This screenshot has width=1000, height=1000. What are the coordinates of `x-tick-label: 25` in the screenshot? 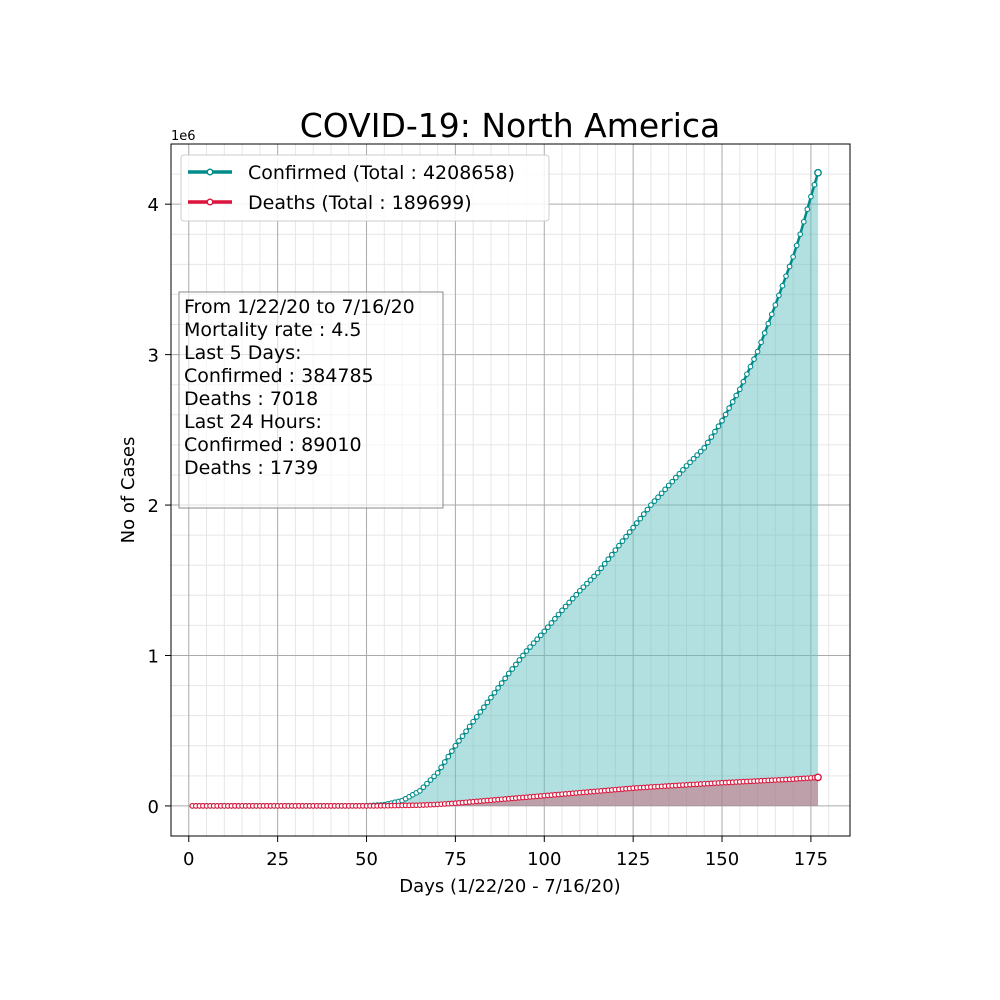 It's located at (277, 859).